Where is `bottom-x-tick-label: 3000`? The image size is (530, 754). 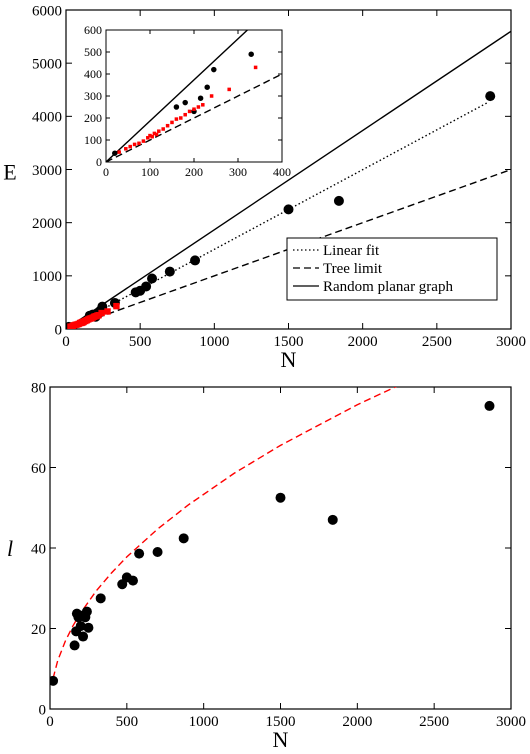
bottom-x-tick-label: 3000 is located at coordinates (511, 722).